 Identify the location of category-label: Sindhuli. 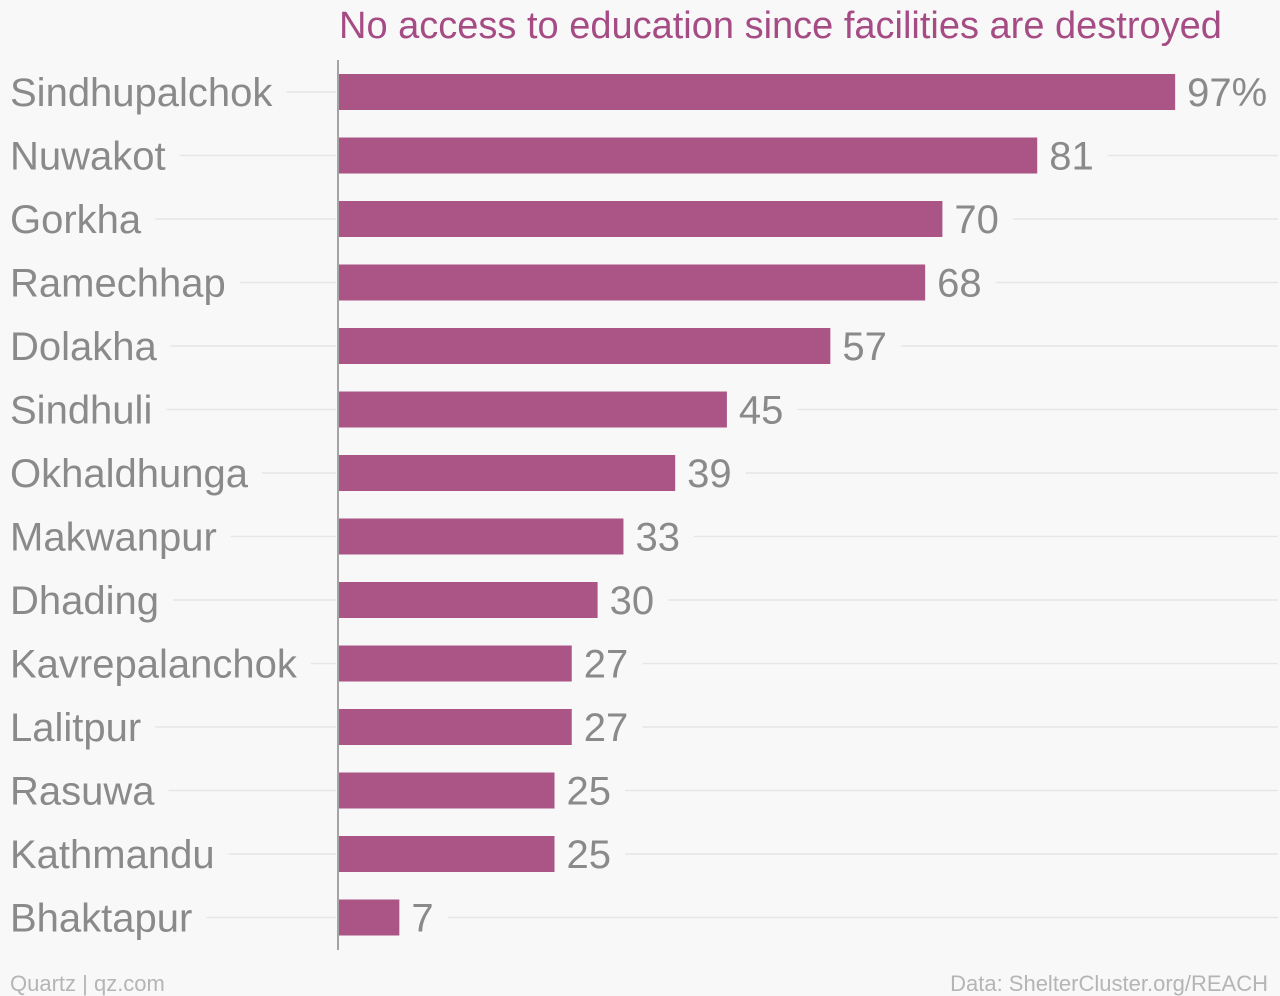
(81, 411).